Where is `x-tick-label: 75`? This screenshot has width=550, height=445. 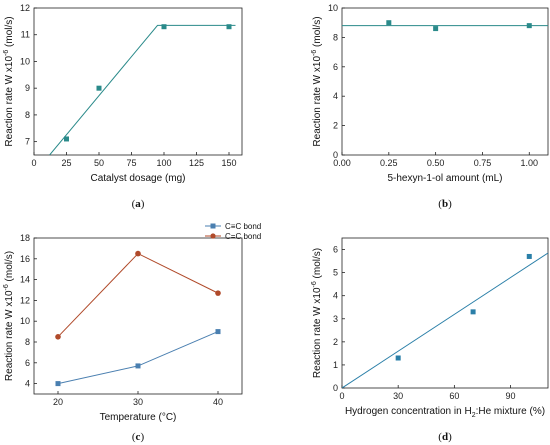 x-tick-label: 75 is located at coordinates (131, 163).